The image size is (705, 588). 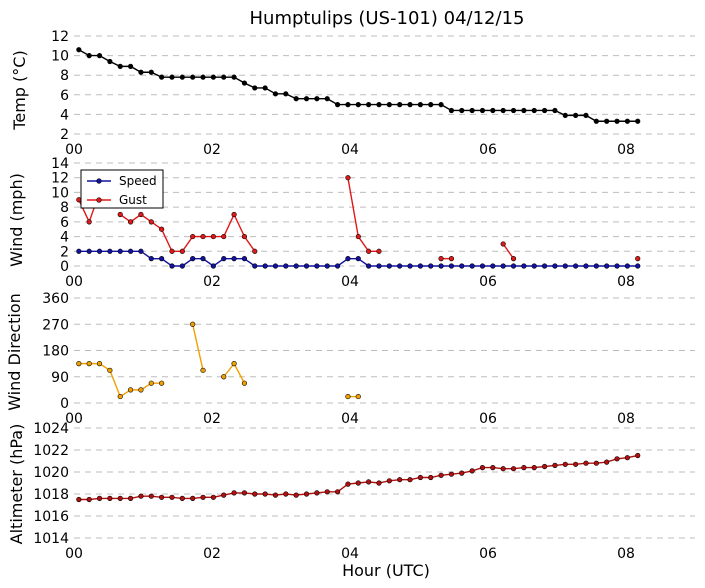 What do you see at coordinates (212, 554) in the screenshot?
I see `x-tick-label: 02` at bounding box center [212, 554].